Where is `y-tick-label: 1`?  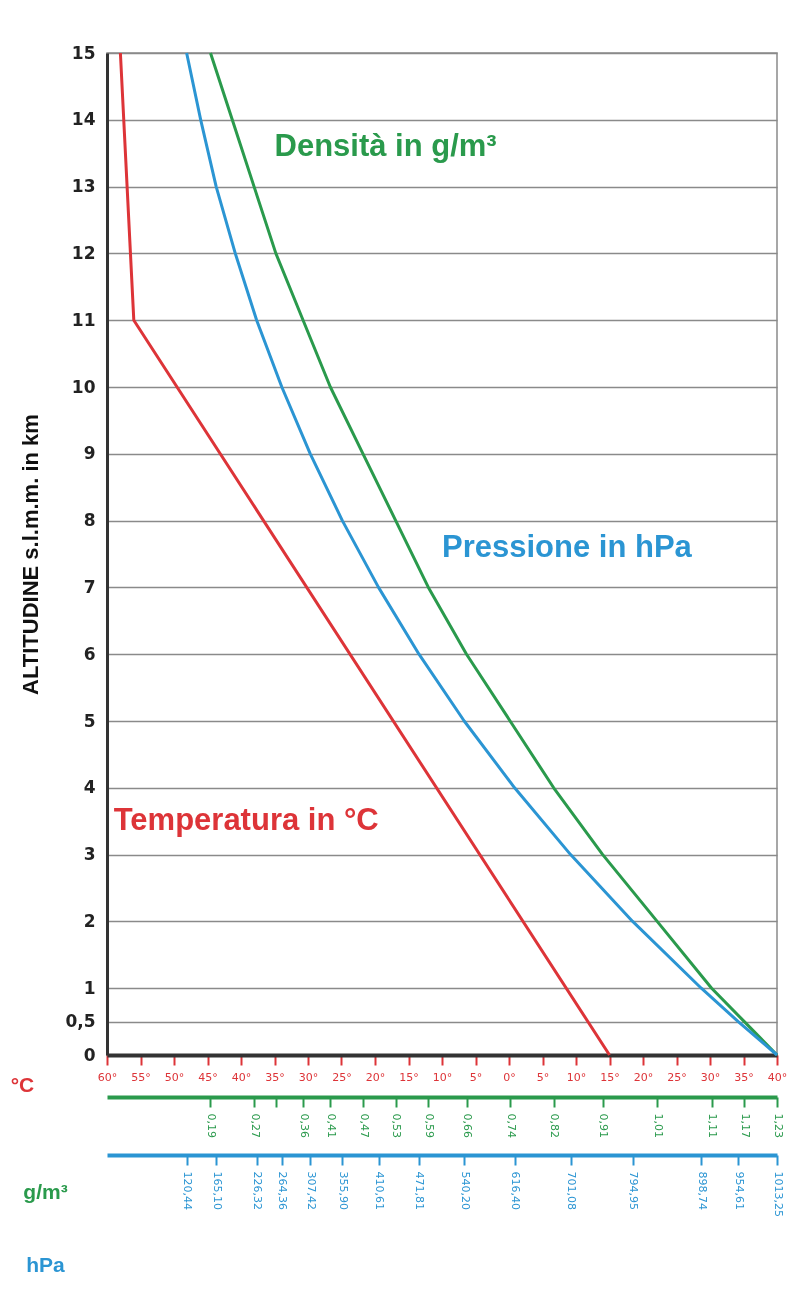
y-tick-label: 1 is located at coordinates (89, 987).